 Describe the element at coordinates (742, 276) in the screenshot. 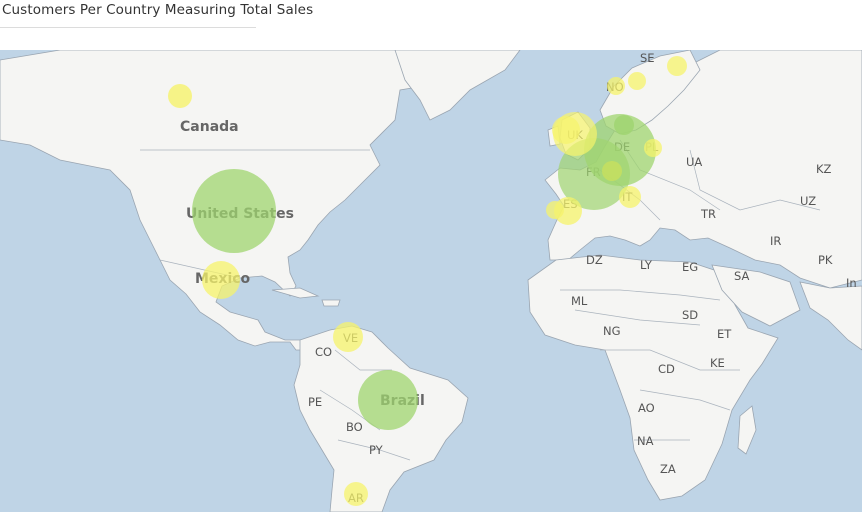

I see `label-sa: SA` at that location.